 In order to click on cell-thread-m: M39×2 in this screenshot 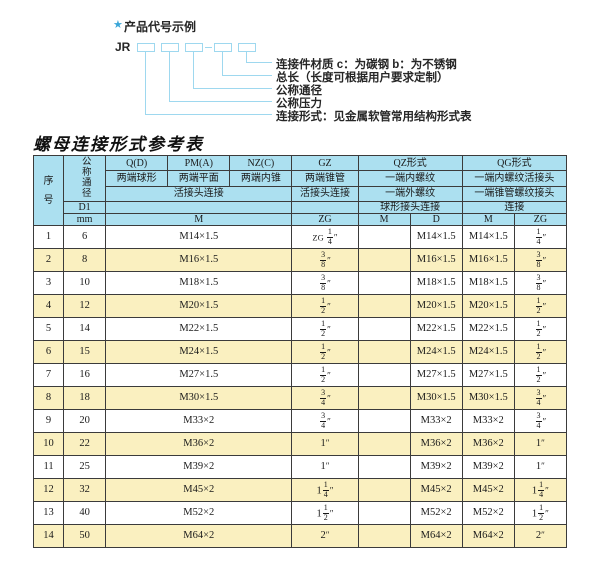, I will do `click(199, 467)`.